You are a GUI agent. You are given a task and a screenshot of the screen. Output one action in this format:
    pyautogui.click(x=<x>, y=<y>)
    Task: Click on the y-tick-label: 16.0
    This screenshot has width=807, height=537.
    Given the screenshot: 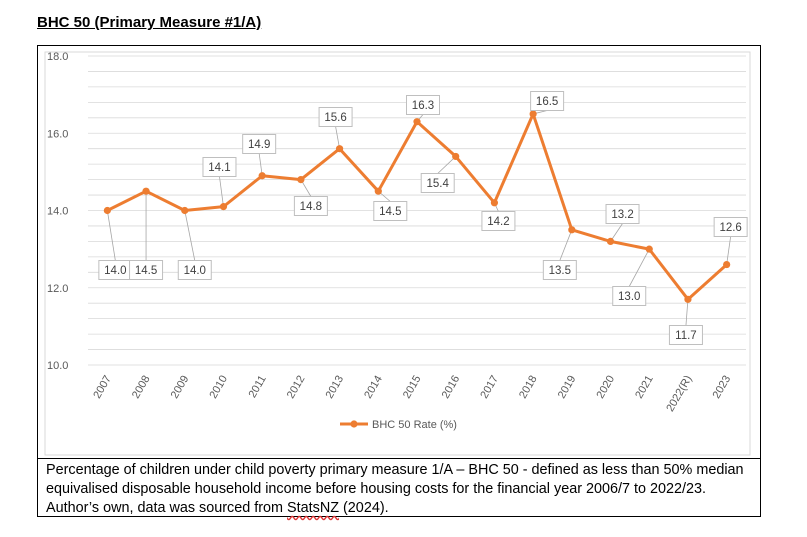 What is the action you would take?
    pyautogui.click(x=57, y=134)
    